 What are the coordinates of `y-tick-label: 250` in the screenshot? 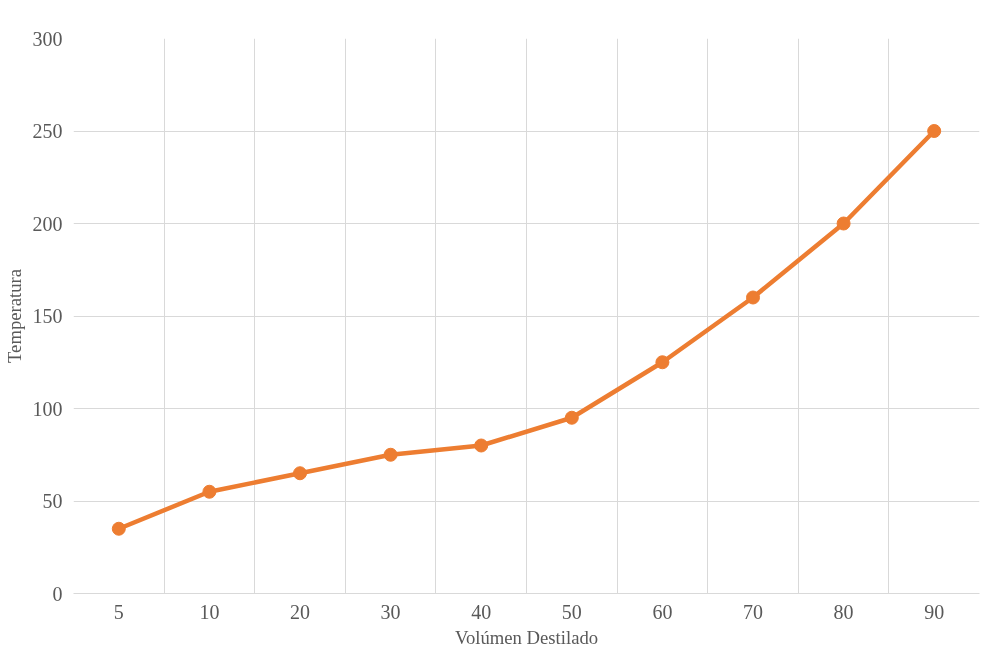 It's located at (47, 131).